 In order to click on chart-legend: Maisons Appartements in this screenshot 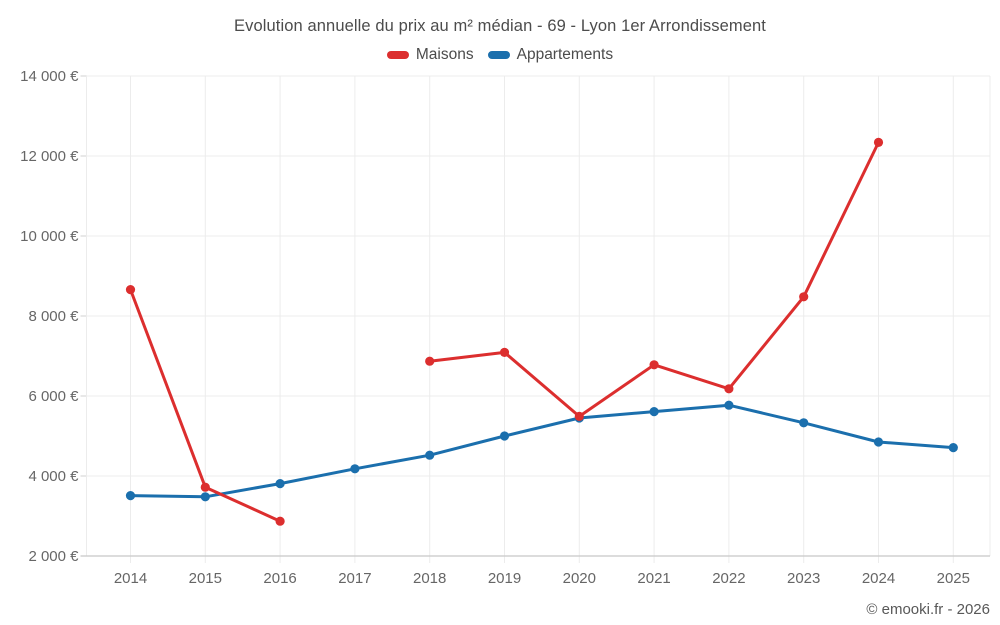, I will do `click(500, 55)`.